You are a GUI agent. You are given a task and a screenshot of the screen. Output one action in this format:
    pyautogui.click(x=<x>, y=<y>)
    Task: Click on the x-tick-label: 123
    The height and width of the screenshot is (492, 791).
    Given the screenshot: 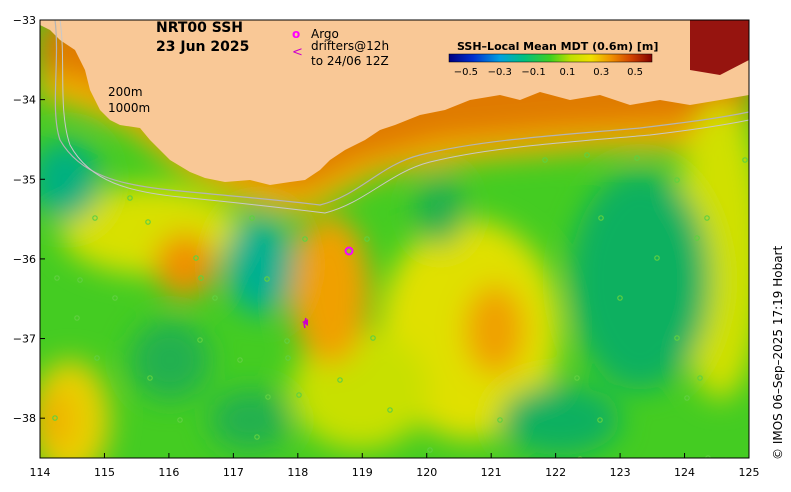 What is the action you would take?
    pyautogui.click(x=620, y=472)
    